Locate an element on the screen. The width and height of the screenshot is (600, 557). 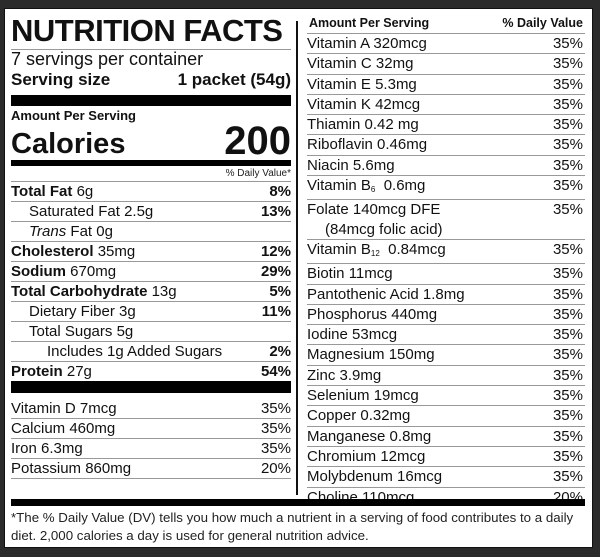
servings-per-container: 7 servings per container is located at coordinates (107, 59).